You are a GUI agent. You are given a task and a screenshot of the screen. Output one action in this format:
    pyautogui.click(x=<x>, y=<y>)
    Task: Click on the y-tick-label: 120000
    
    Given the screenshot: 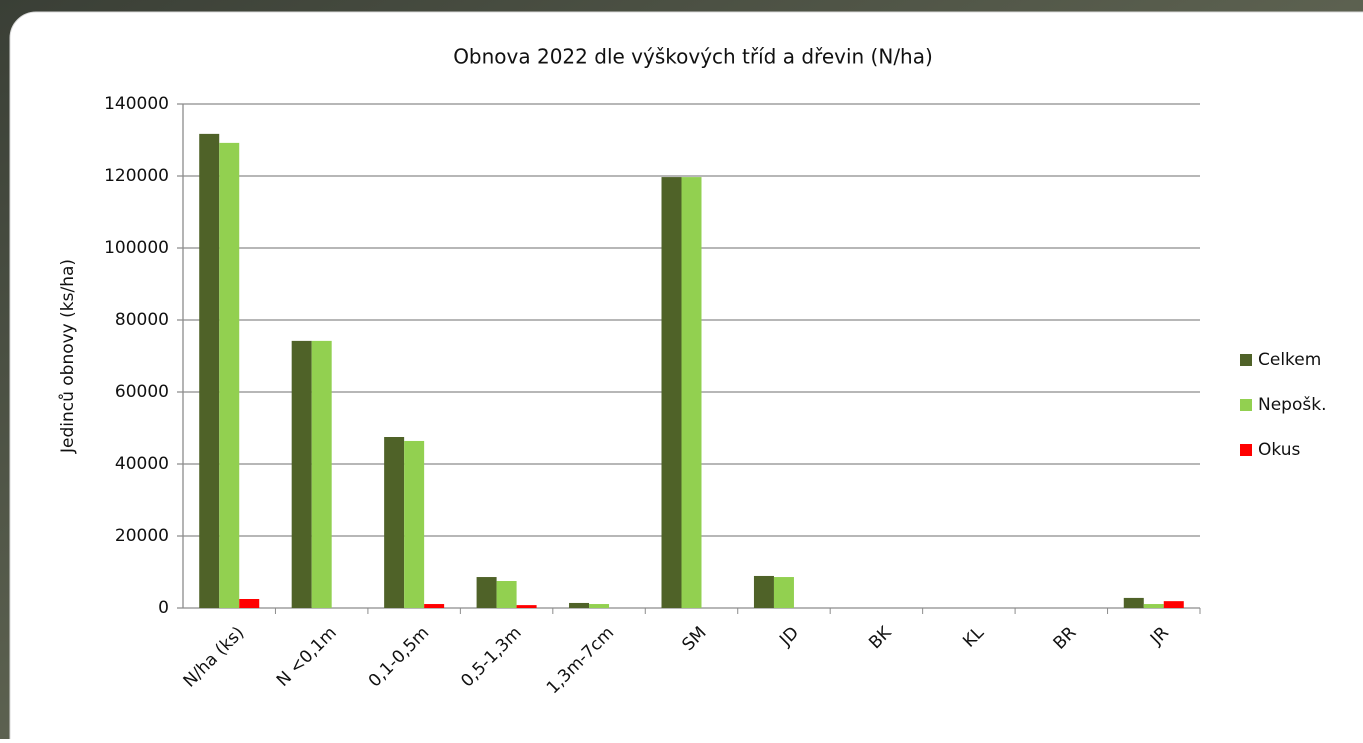 What is the action you would take?
    pyautogui.click(x=136, y=176)
    